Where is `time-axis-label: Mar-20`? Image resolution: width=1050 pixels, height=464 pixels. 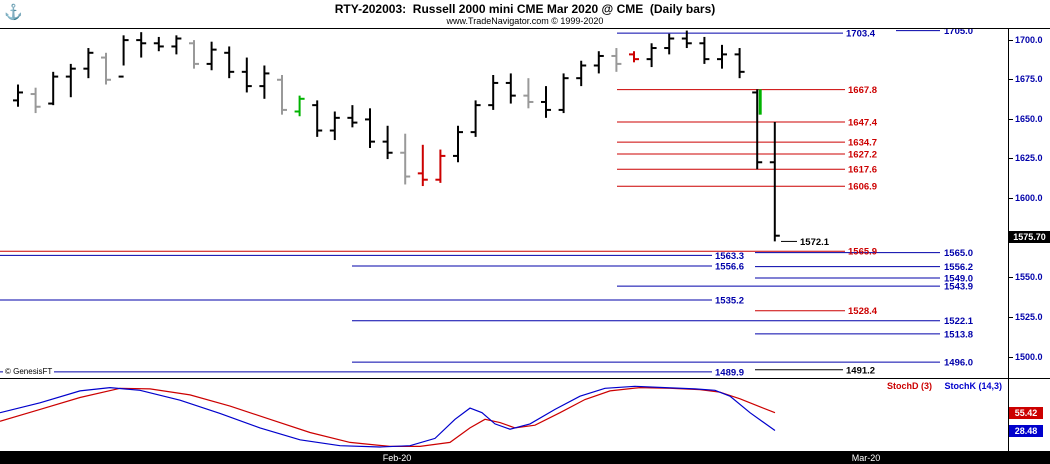 time-axis-label: Mar-20 is located at coordinates (866, 458).